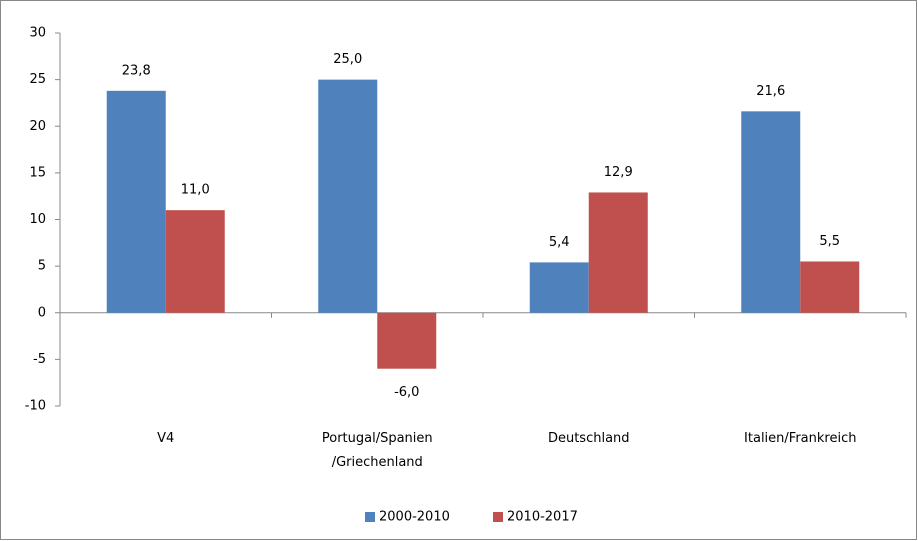  What do you see at coordinates (347, 59) in the screenshot?
I see `data-label: 25,0` at bounding box center [347, 59].